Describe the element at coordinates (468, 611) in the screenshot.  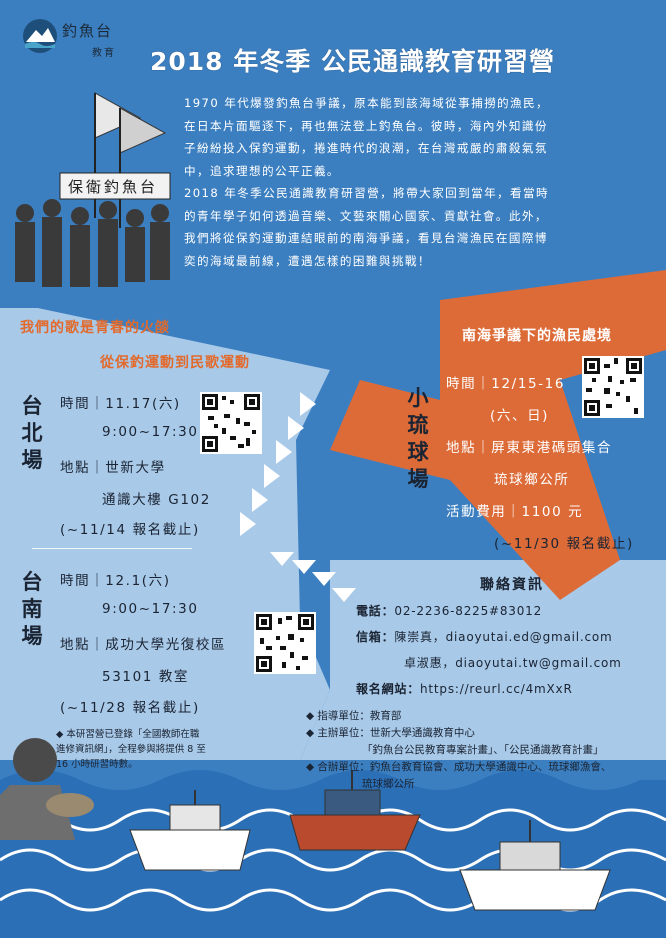
I see `phone-number: 02-2236-8225#83012` at that location.